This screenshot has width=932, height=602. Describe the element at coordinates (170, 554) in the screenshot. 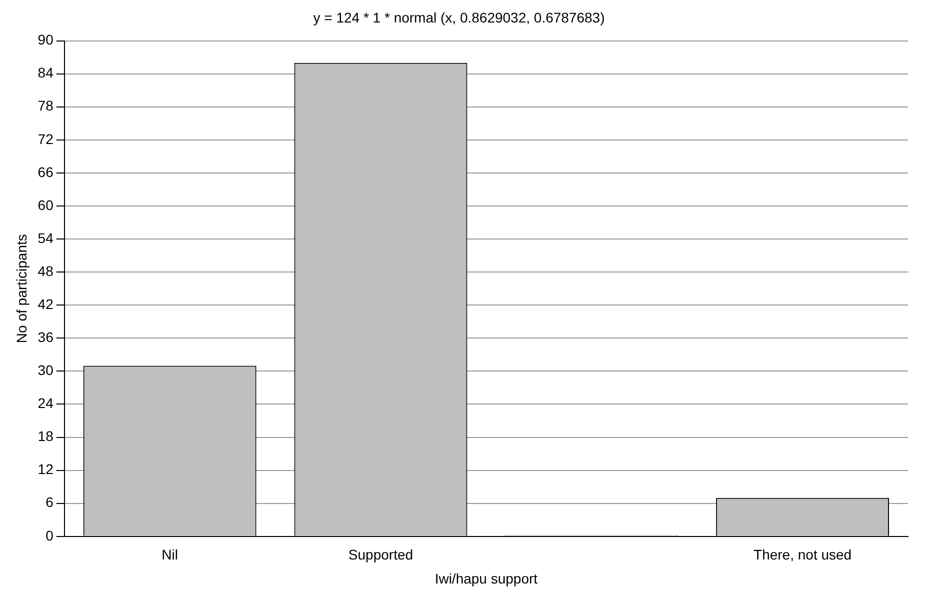

I see `x-tick-label: Nil` at that location.